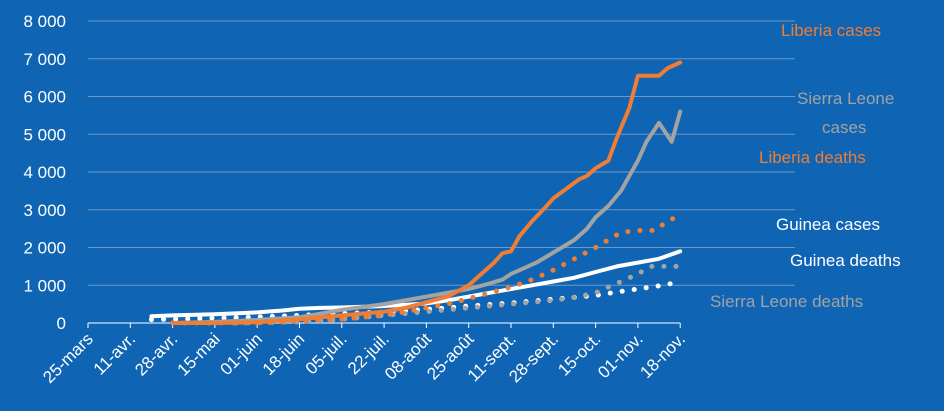 This screenshot has width=944, height=411. Describe the element at coordinates (156, 354) in the screenshot. I see `x-tick-label: 28-avr.` at that location.